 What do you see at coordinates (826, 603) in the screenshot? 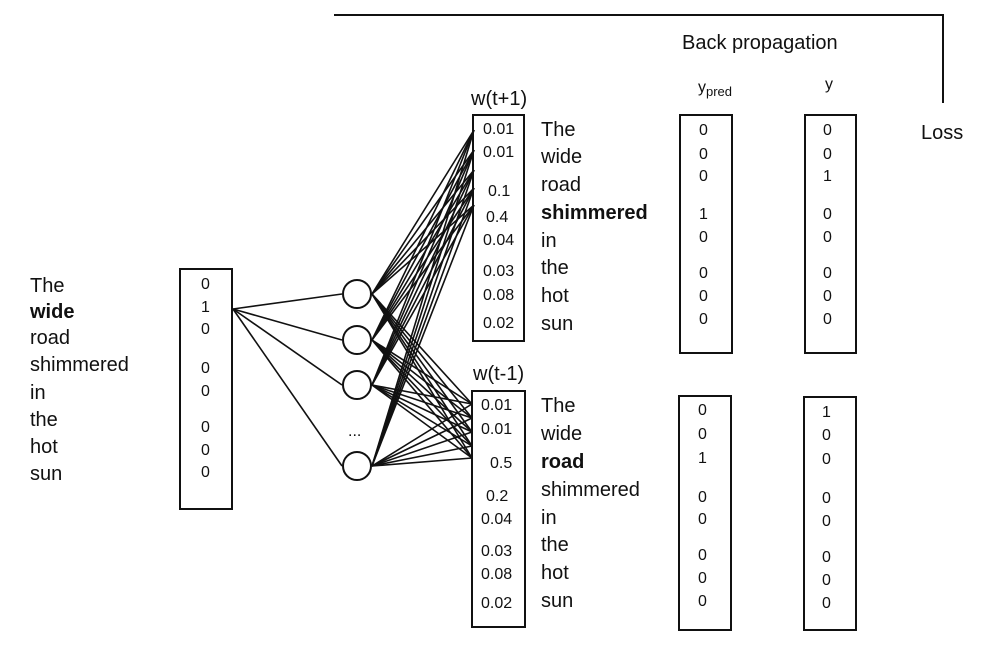
I see `bottom-y-8: 0` at bounding box center [826, 603].